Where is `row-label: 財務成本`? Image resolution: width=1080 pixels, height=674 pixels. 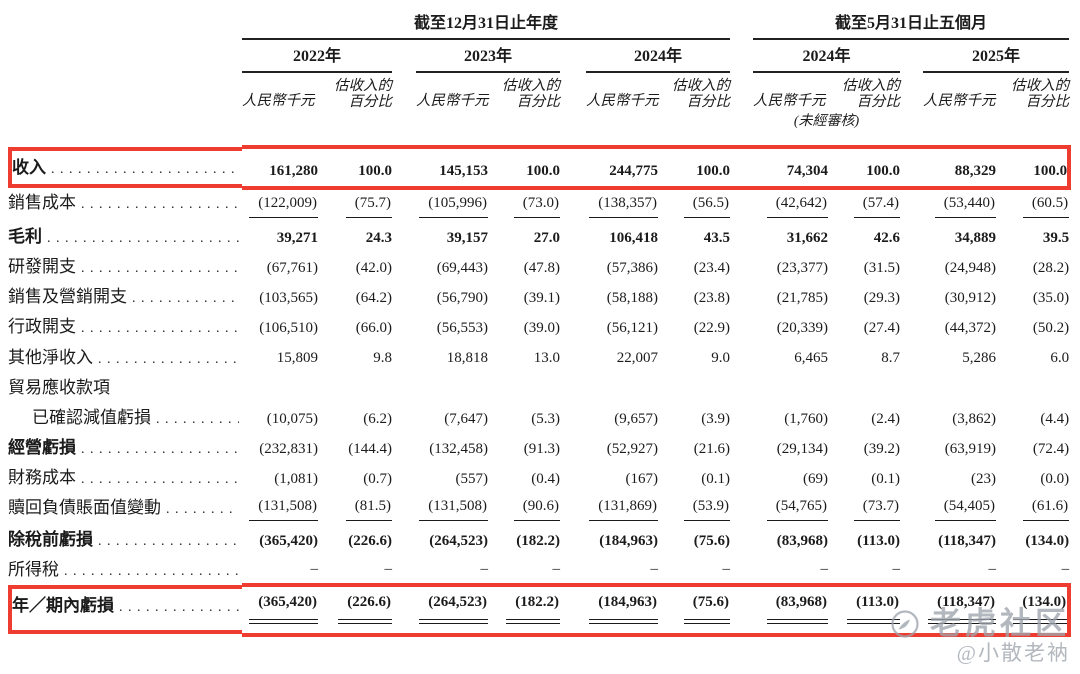
row-label: 財務成本 is located at coordinates (42, 478).